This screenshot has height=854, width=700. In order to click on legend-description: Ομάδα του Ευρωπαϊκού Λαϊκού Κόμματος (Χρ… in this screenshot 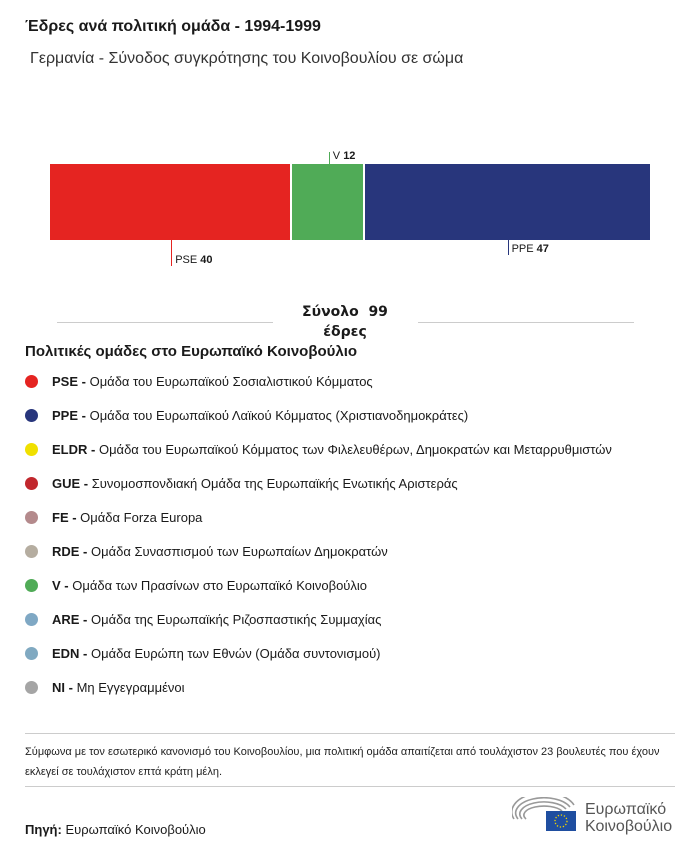, I will do `click(279, 415)`.